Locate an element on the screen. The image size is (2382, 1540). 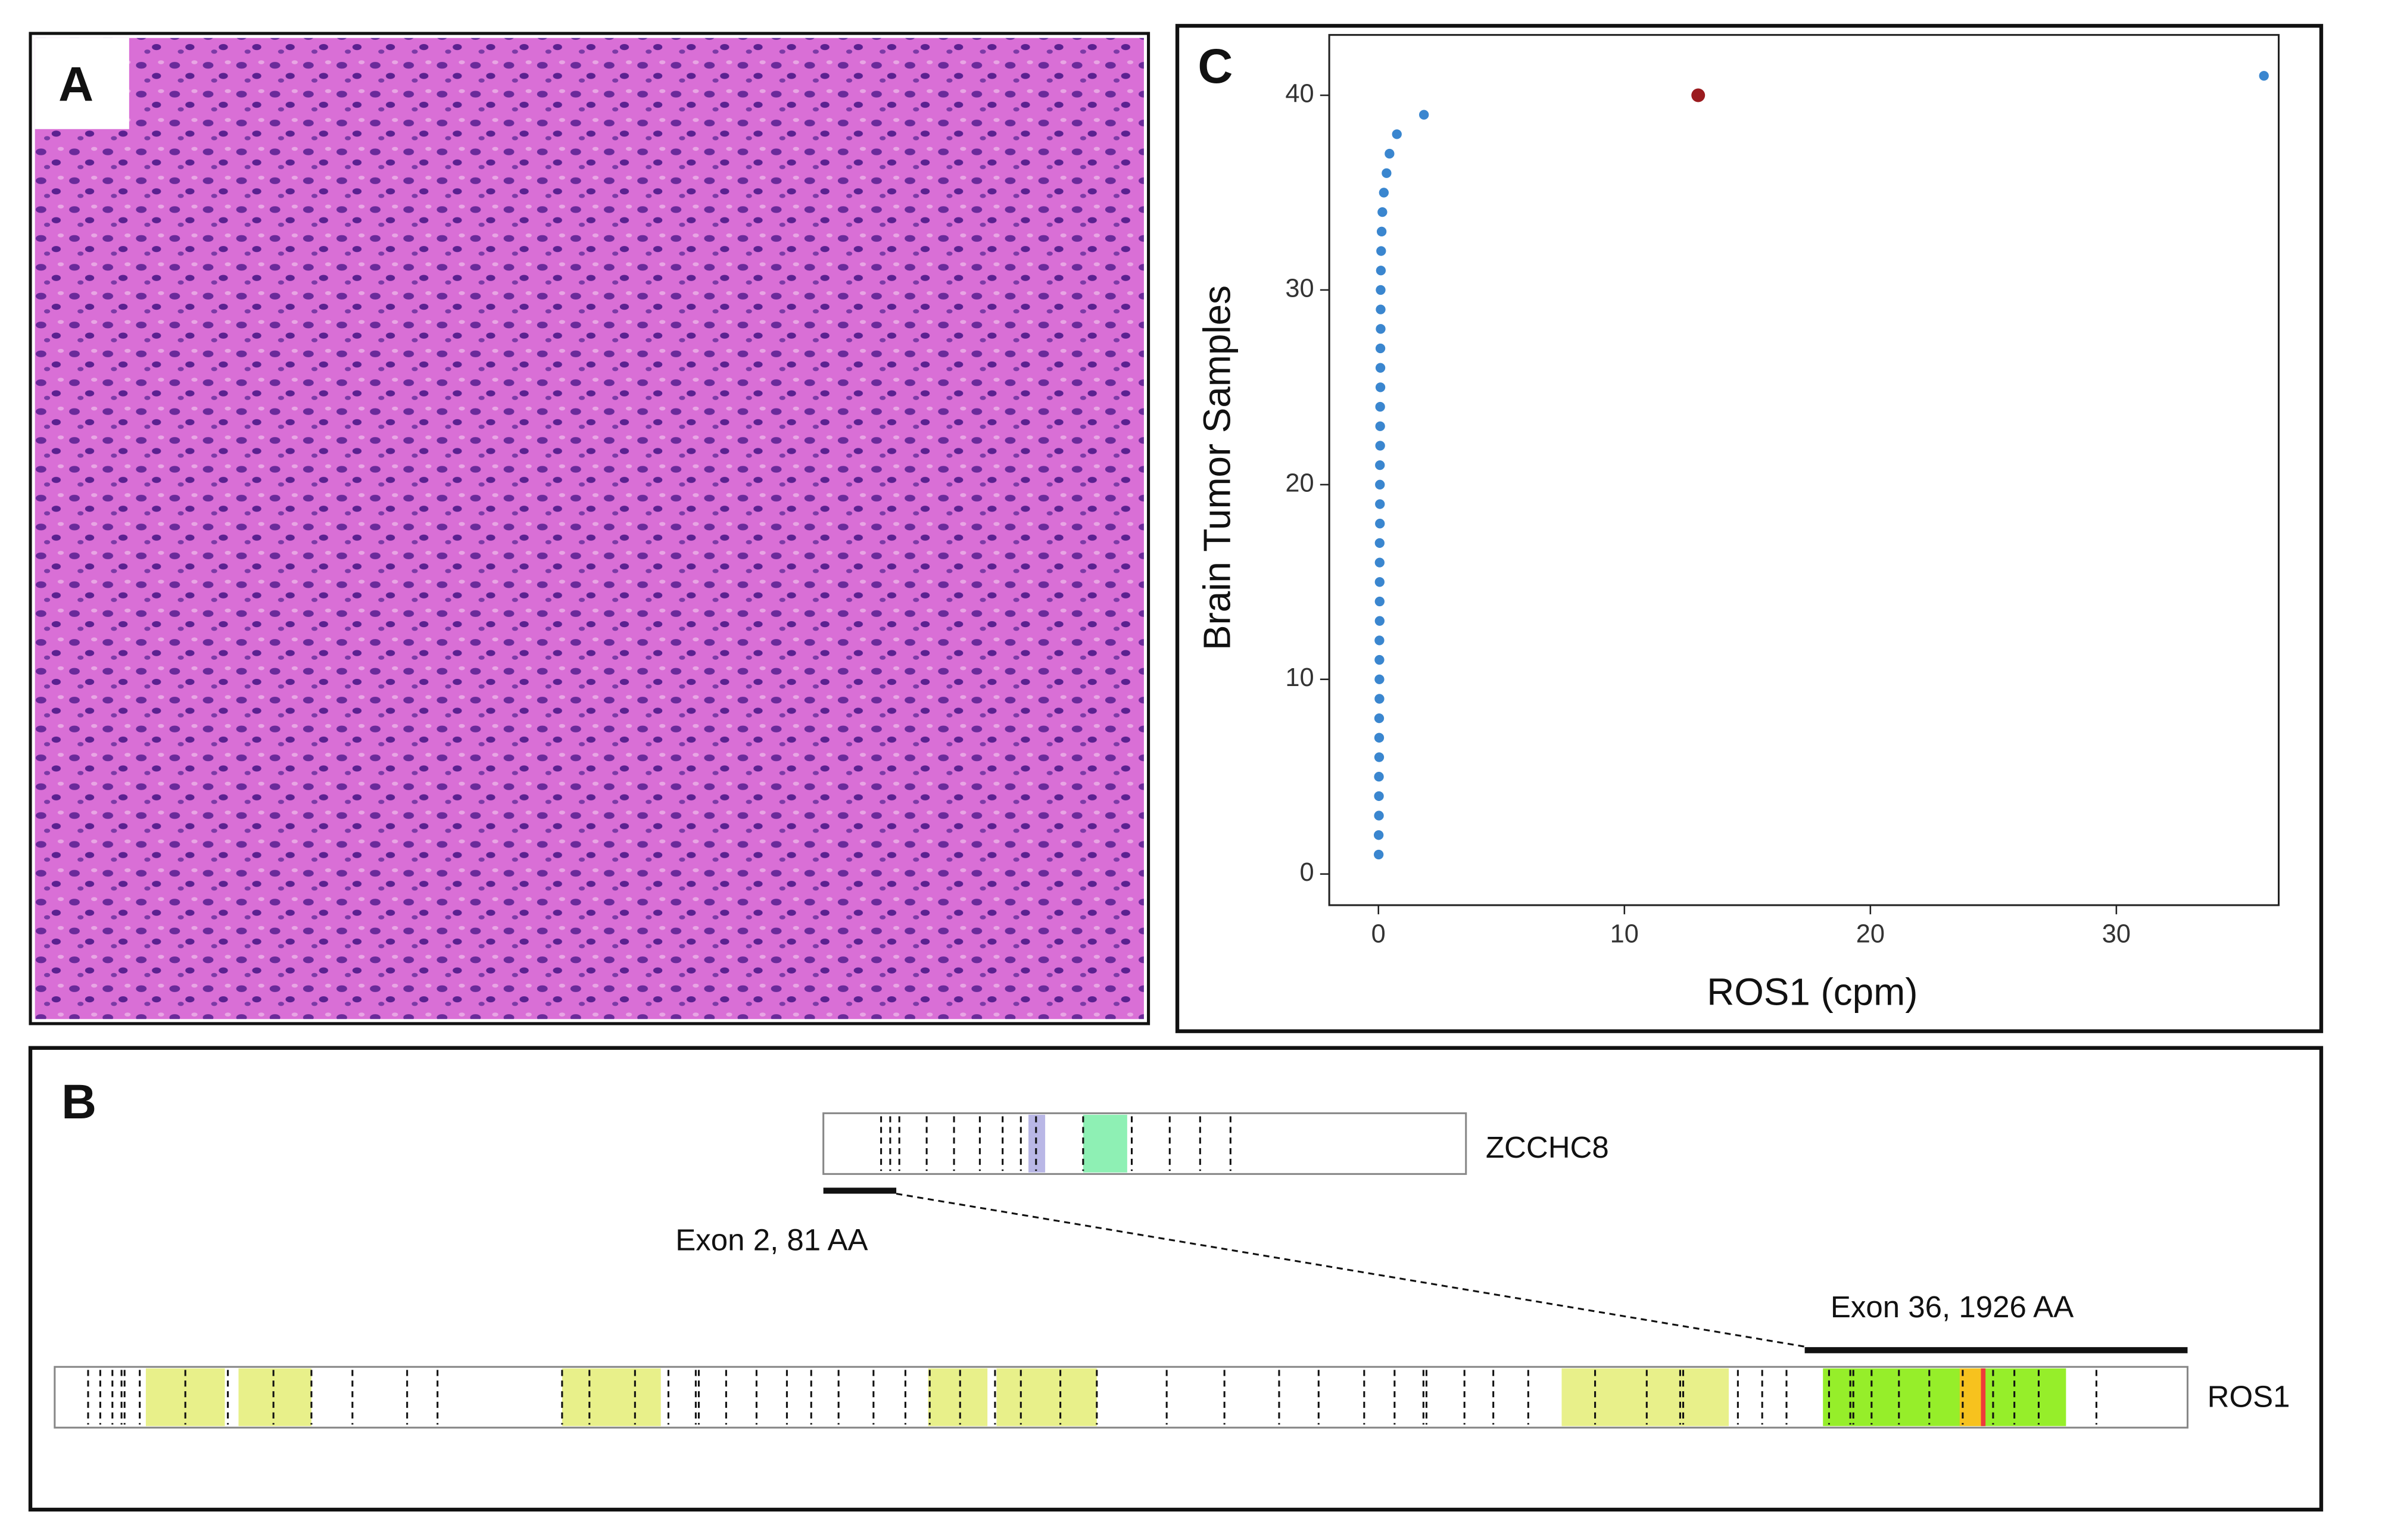
gene-box is located at coordinates (1145, 1143).